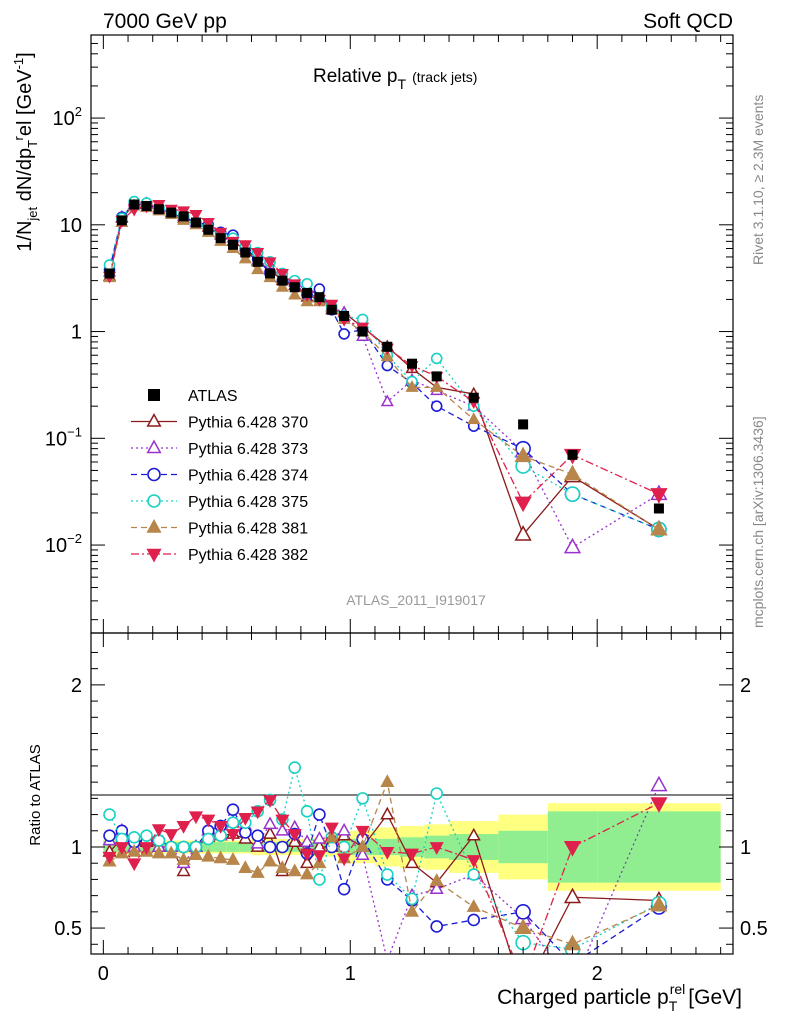  I want to click on ratio-line-p382, so click(384, 876).